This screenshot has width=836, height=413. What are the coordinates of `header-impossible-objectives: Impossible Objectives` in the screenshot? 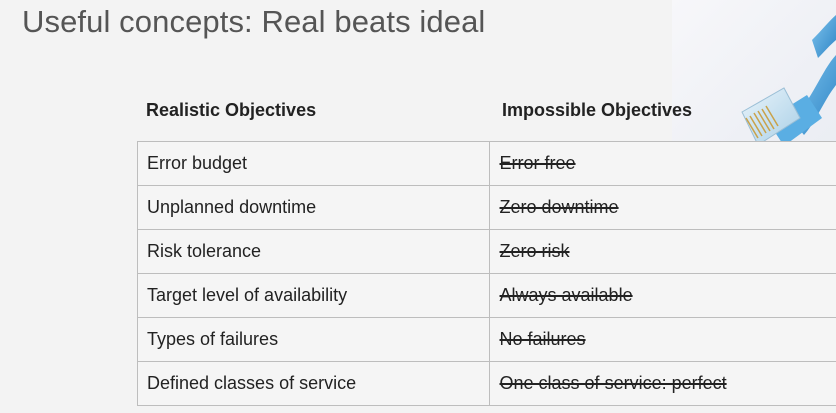 It's located at (597, 110).